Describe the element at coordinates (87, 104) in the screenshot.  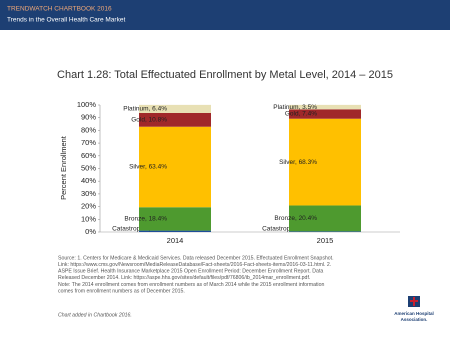
I see `y-tick-label: 100%` at that location.